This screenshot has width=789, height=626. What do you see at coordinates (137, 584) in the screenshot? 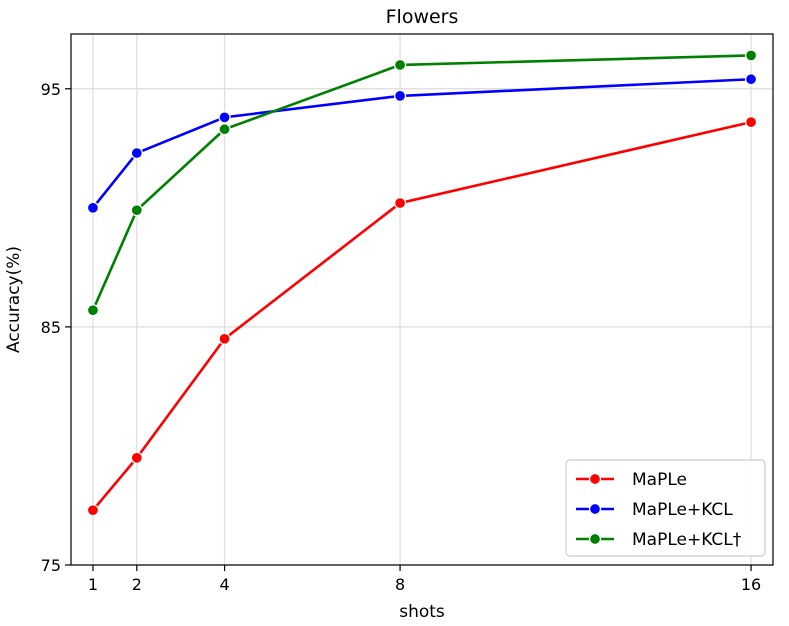
I see `x-tick-label: 2` at bounding box center [137, 584].